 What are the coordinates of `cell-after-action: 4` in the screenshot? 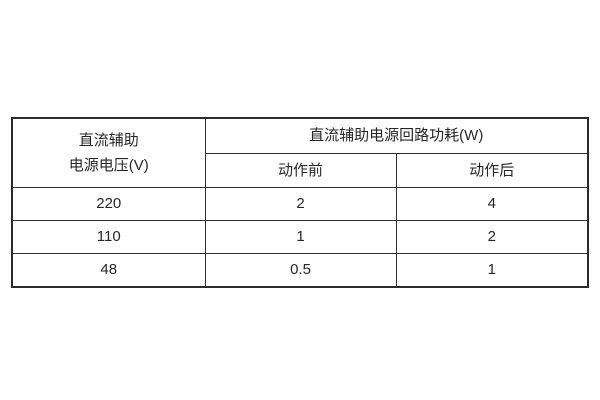 It's located at (492, 204).